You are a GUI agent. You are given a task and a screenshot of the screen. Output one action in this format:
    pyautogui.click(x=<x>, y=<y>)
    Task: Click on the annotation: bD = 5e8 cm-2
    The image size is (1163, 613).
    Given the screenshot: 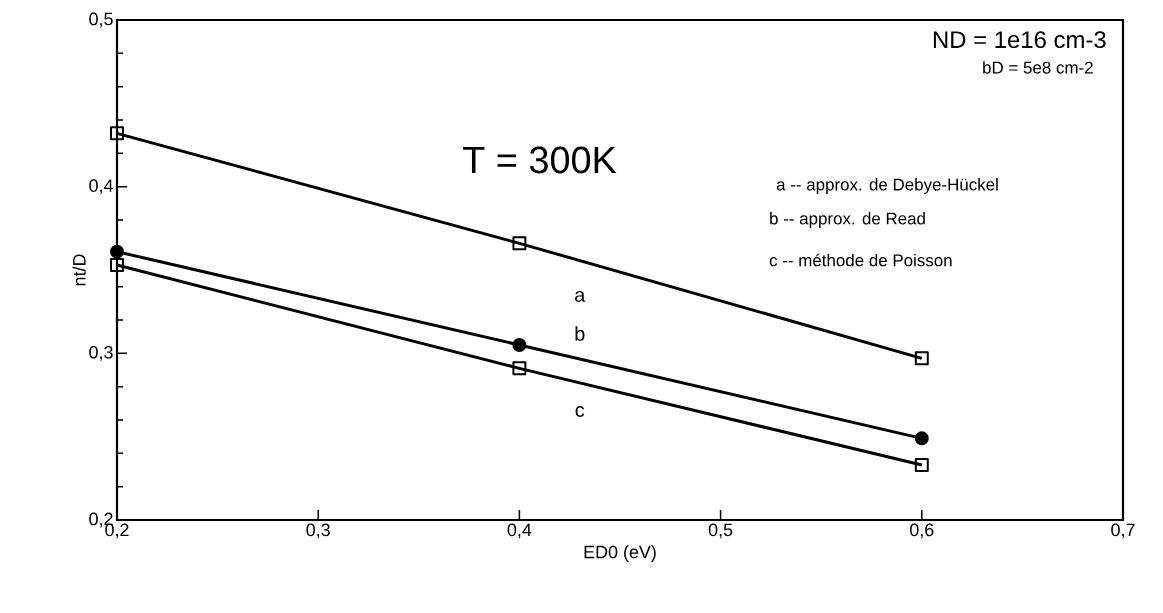 What is the action you would take?
    pyautogui.click(x=1038, y=67)
    